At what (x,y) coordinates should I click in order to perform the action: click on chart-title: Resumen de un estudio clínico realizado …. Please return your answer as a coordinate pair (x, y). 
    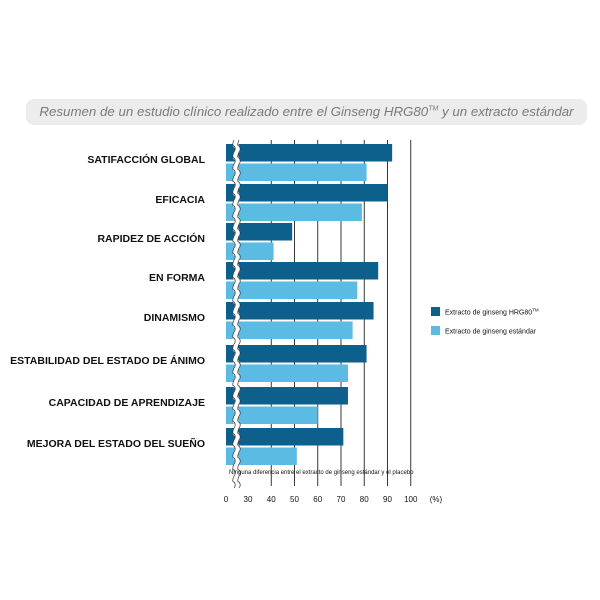
    Looking at the image, I should click on (306, 111).